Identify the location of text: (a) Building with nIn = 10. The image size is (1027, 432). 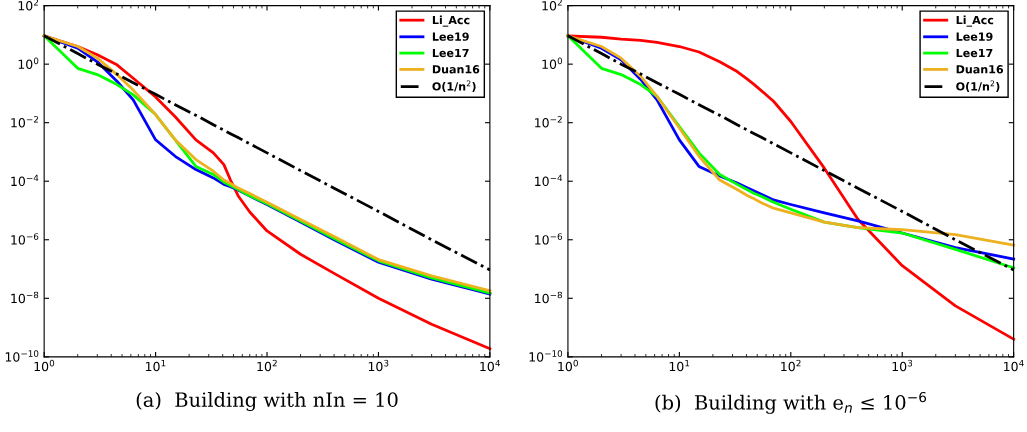
(267, 401).